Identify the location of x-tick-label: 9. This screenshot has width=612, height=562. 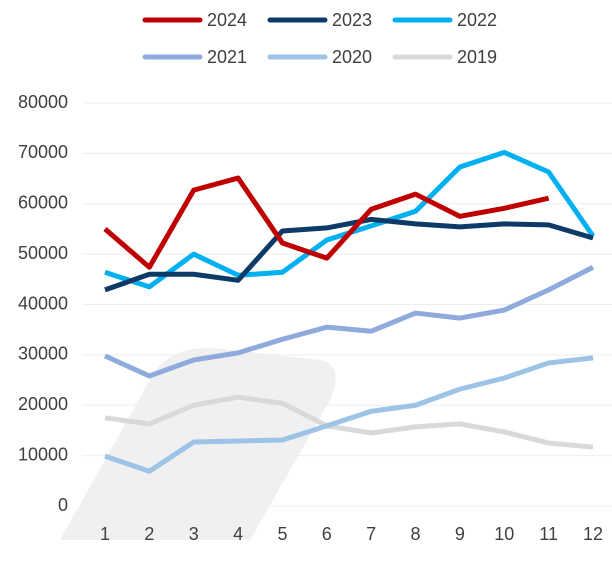
(460, 534).